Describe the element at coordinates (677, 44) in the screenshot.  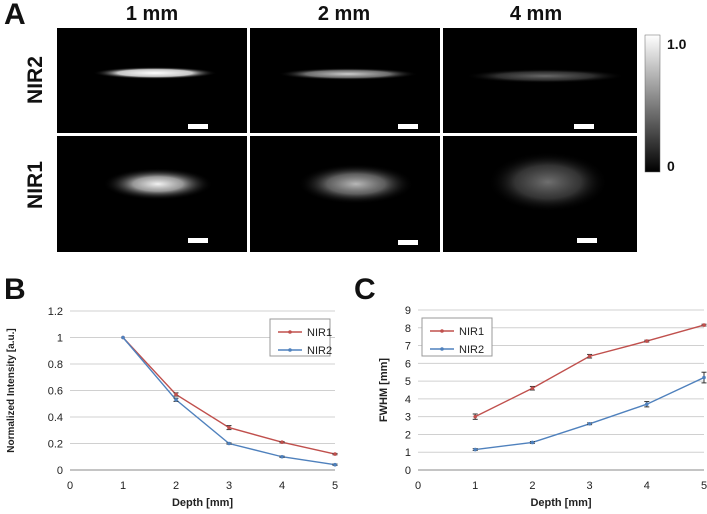
I see `colorbar-max-label: 1.0` at that location.